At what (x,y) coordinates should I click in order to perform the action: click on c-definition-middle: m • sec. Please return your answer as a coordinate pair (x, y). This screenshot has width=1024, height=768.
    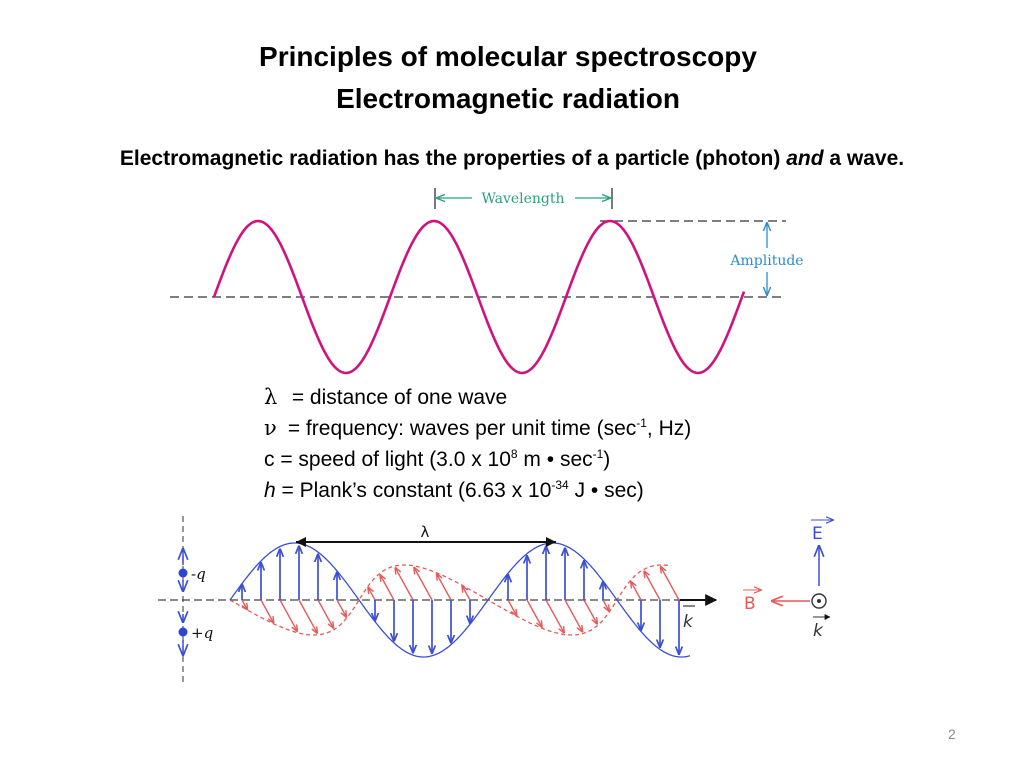
    Looking at the image, I should click on (555, 459).